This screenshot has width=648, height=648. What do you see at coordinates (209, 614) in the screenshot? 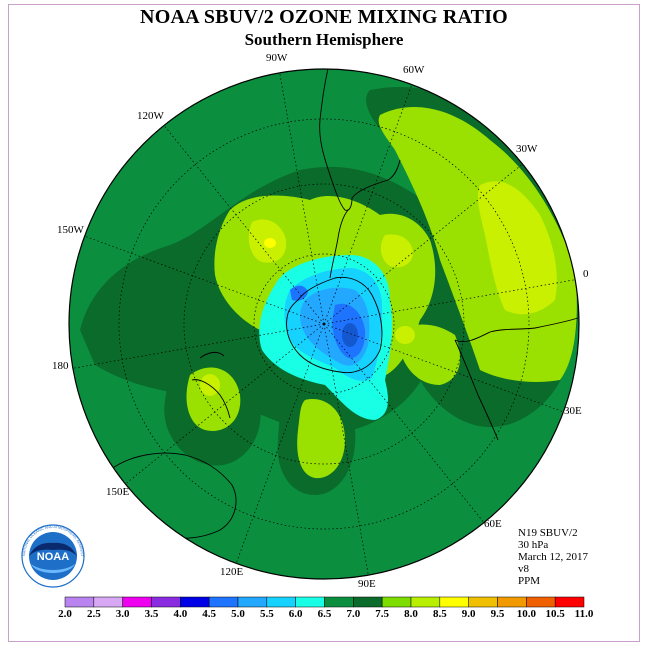
I see `colorbar-tick-label: 4.5` at bounding box center [209, 614].